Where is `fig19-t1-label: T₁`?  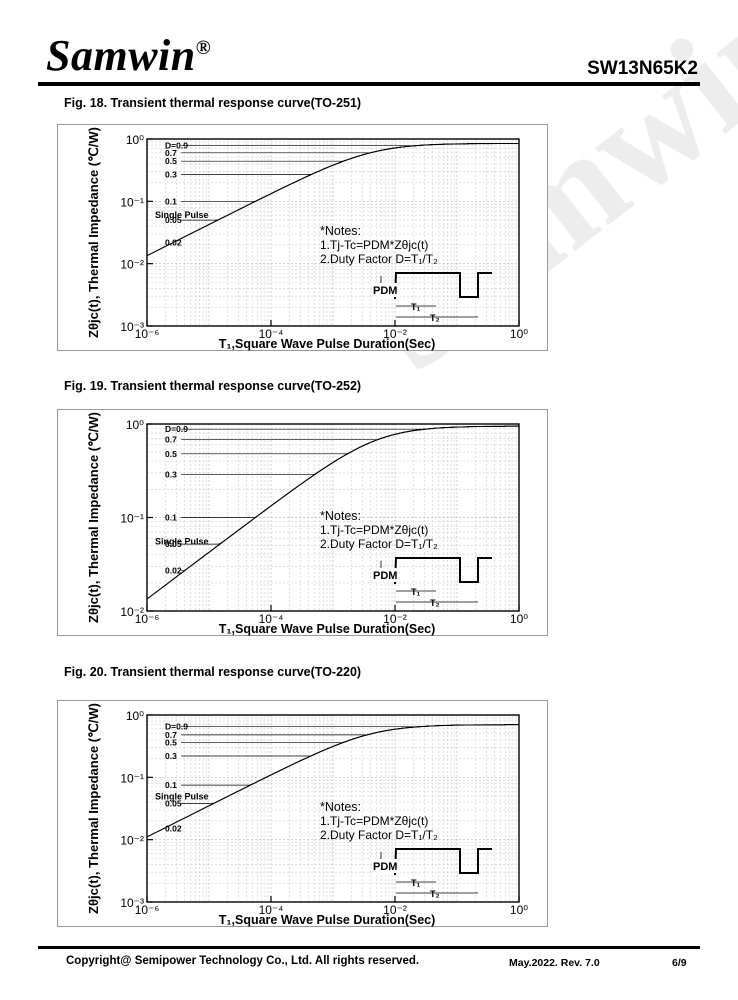
fig19-t1-label: T₁ is located at coordinates (415, 592).